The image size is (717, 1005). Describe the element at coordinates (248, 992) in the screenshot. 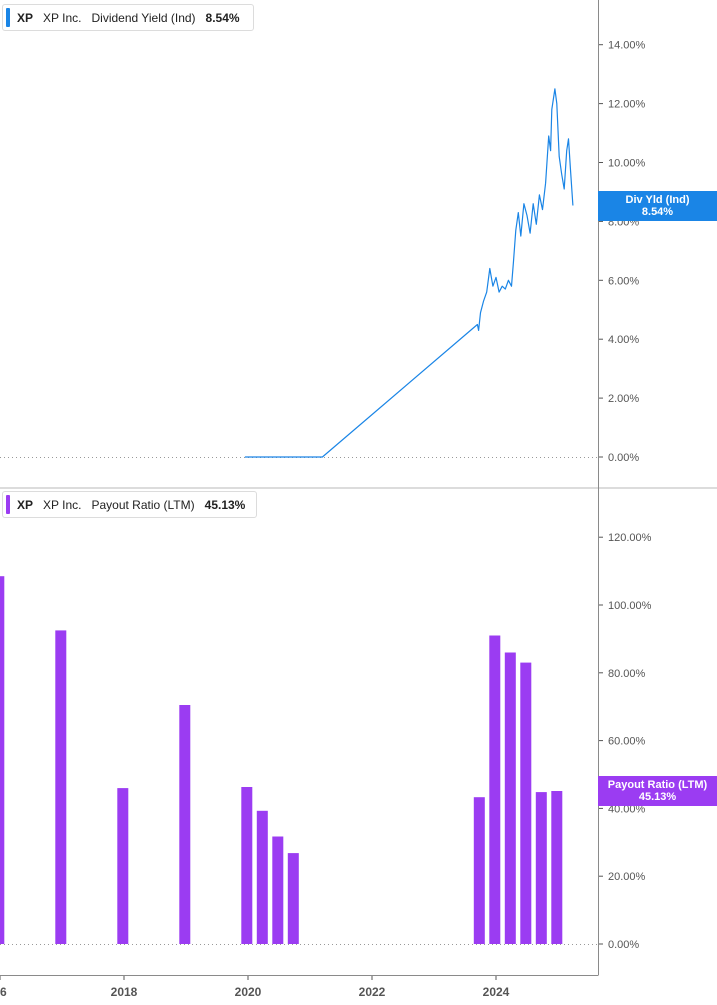

I see `x-tick-label: 2020` at that location.